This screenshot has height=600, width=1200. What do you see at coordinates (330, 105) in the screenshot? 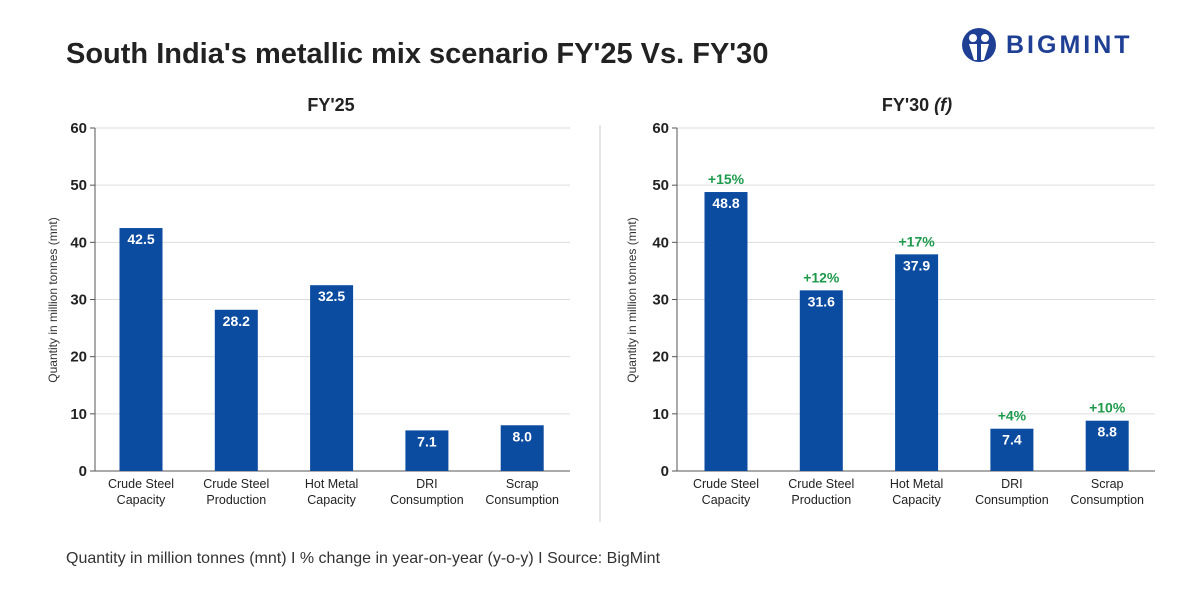
I see `chart-title: FY'25` at bounding box center [330, 105].